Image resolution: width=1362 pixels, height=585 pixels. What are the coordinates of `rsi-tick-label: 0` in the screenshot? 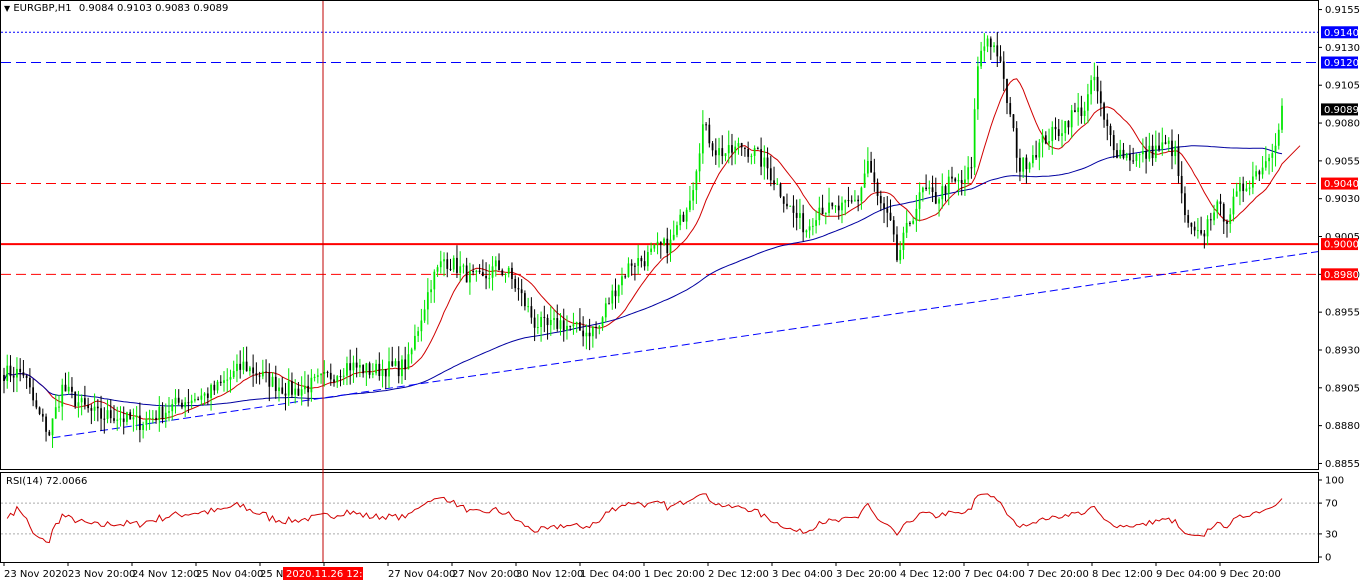 It's located at (1328, 558).